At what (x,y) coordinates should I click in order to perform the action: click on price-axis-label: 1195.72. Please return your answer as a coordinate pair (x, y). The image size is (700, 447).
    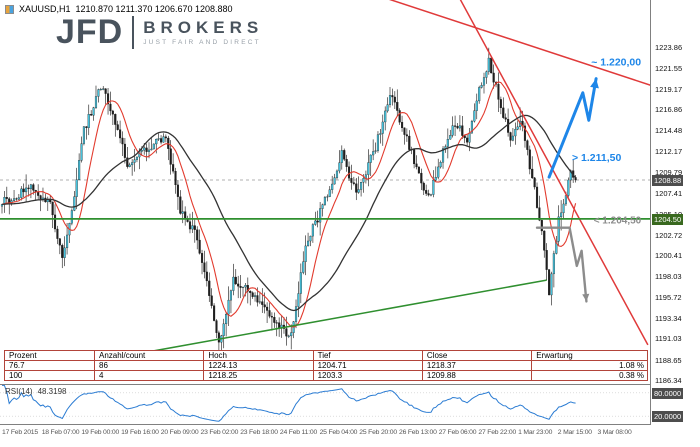
    Looking at the image, I should click on (668, 297).